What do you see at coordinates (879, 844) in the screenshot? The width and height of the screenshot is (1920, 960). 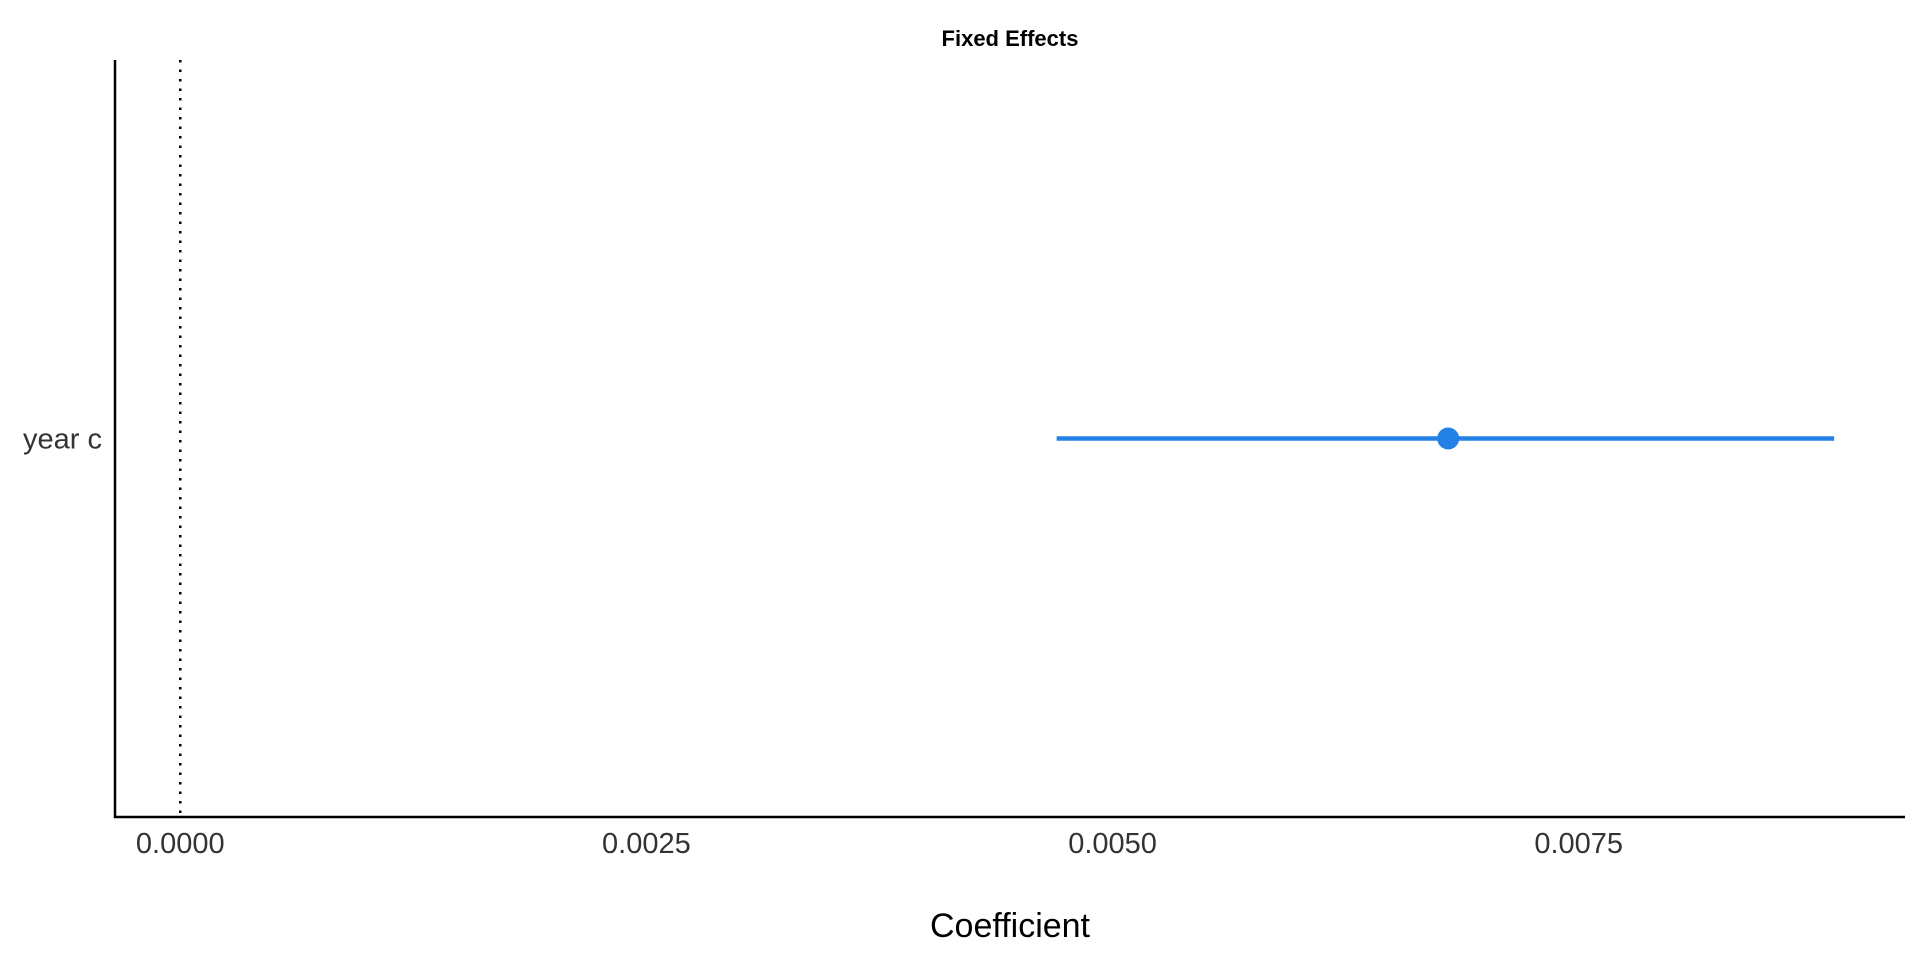 I see `x-axis-ticks: 0.0000 0.0025 0.0050 0.0075` at bounding box center [879, 844].